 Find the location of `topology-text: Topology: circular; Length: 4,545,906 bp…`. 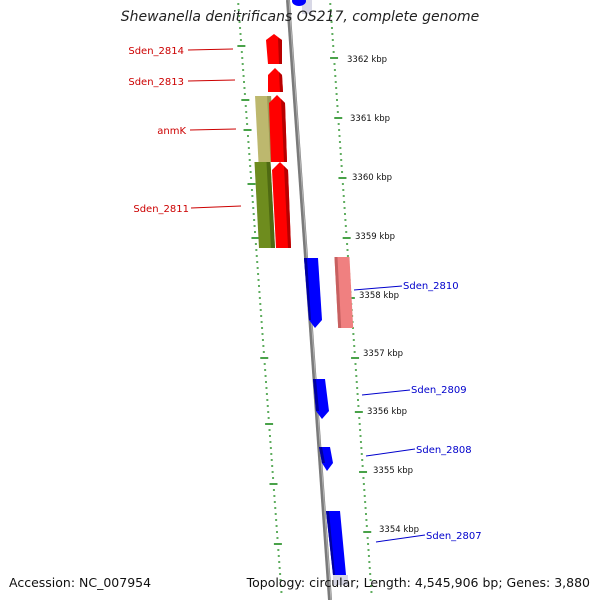

topology-text: Topology: circular; Length: 4,545,906 bp… is located at coordinates (418, 582).